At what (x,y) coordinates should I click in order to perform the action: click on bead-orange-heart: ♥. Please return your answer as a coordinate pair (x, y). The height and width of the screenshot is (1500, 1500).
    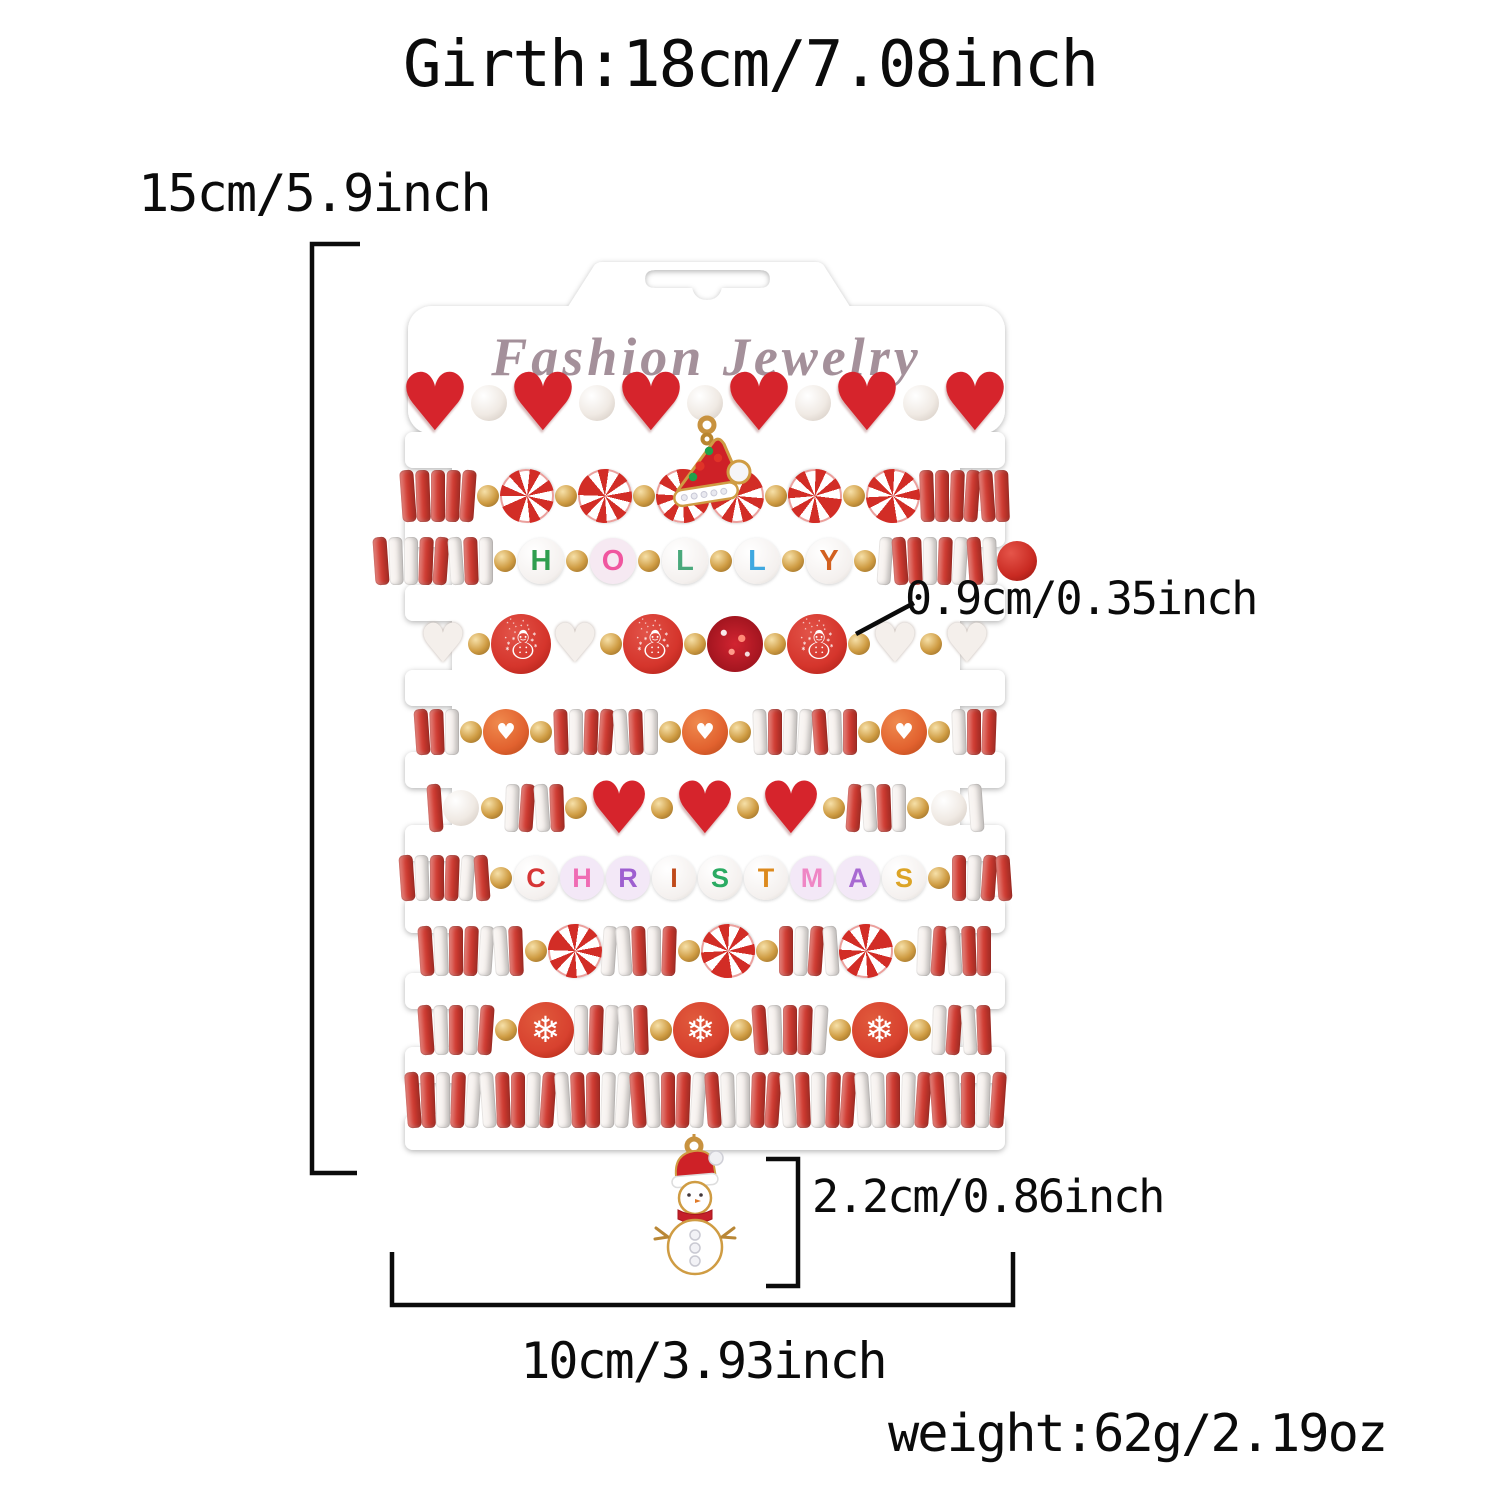
    Looking at the image, I should click on (705, 732).